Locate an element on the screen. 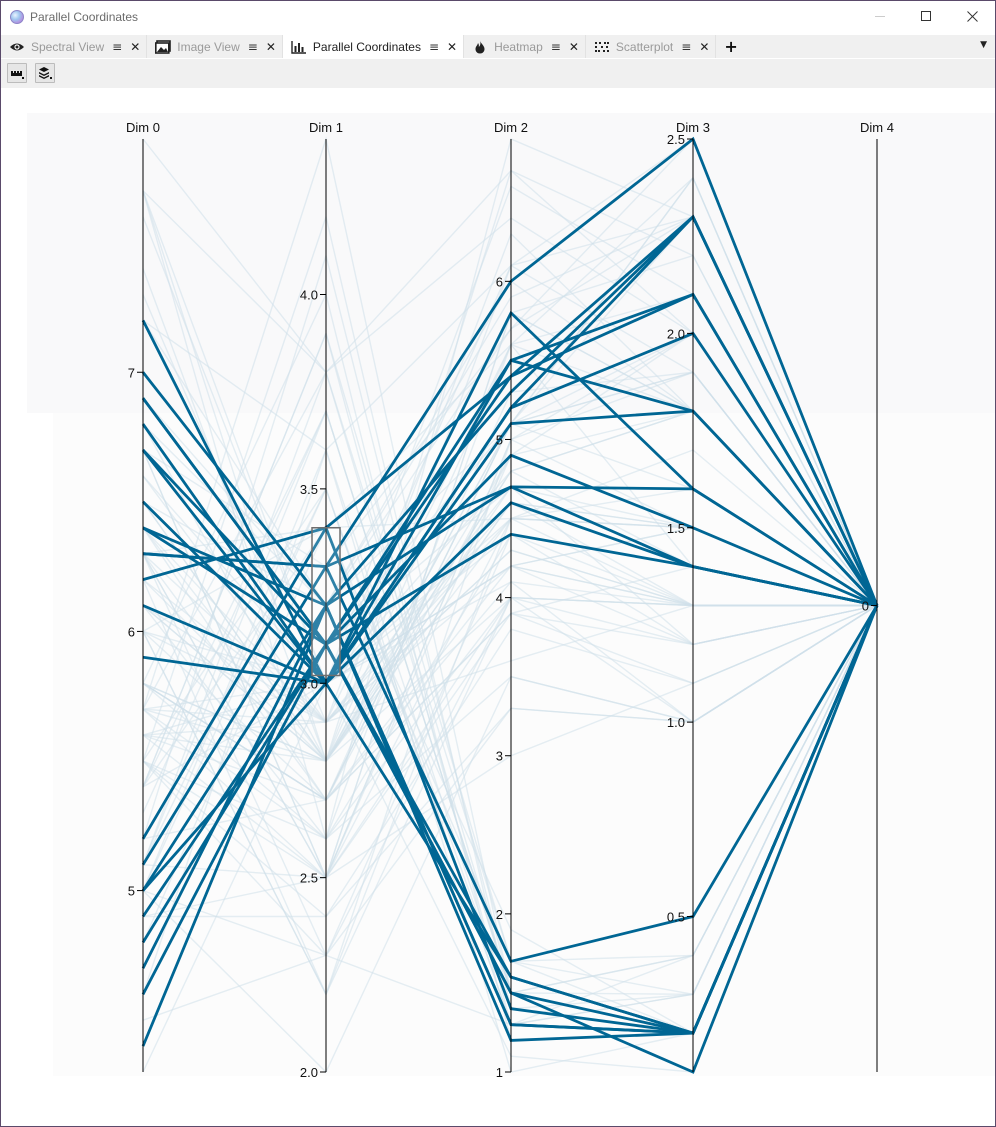  plus-icon: + is located at coordinates (731, 46).